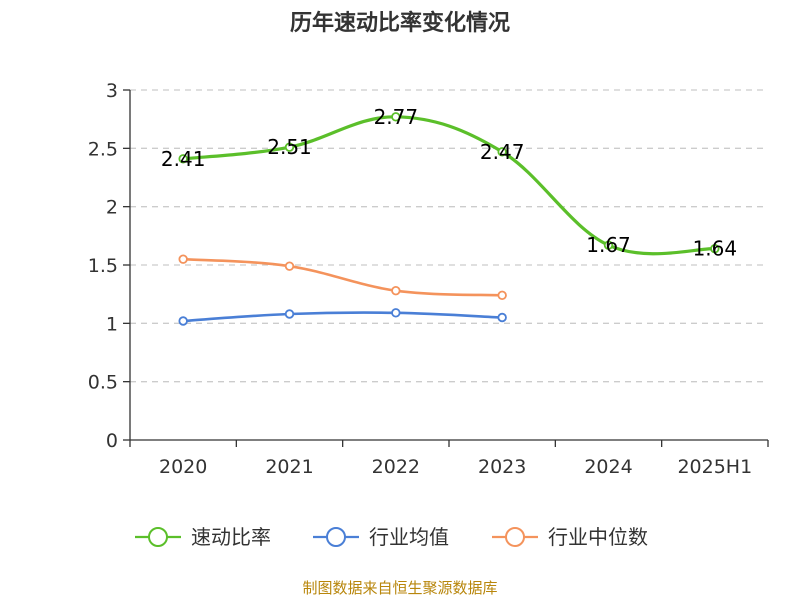 The width and height of the screenshot is (800, 600). I want to click on y-tick-label: 3, so click(112, 91).